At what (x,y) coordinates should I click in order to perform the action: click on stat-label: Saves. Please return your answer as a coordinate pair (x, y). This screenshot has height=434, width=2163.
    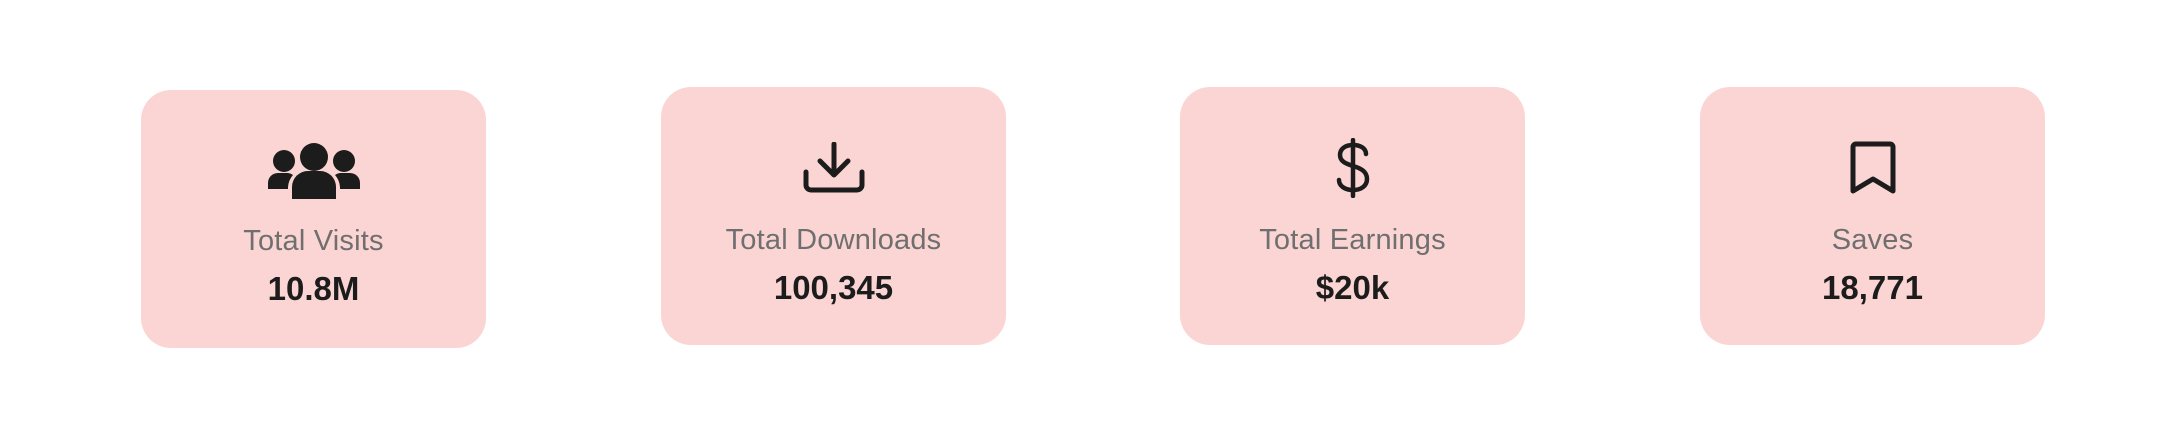
    Looking at the image, I should click on (1872, 240).